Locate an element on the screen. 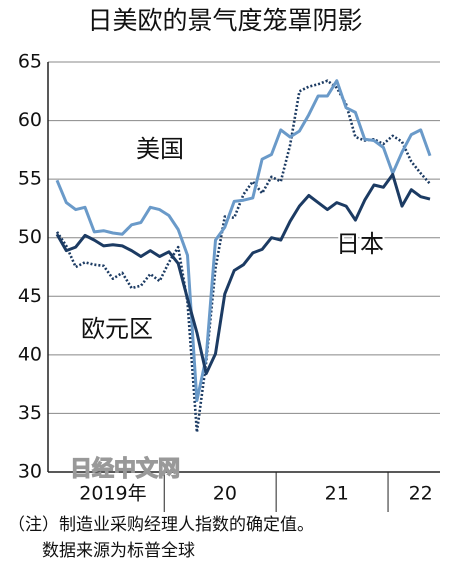 This screenshot has width=450, height=569. y-tick-label: 65 is located at coordinates (30, 62).